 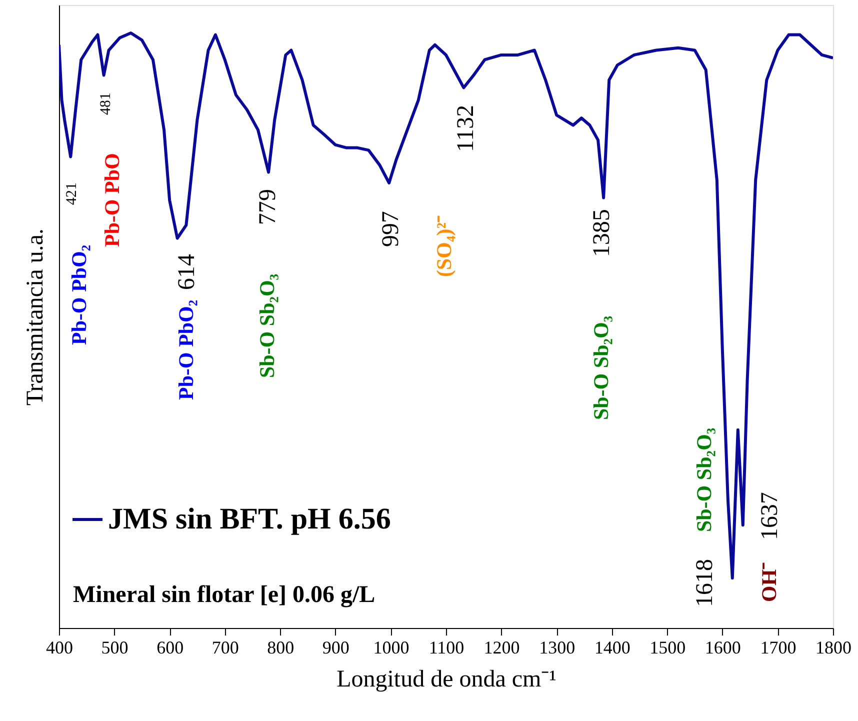 What do you see at coordinates (59, 648) in the screenshot?
I see `x-tick-label: 400` at bounding box center [59, 648].